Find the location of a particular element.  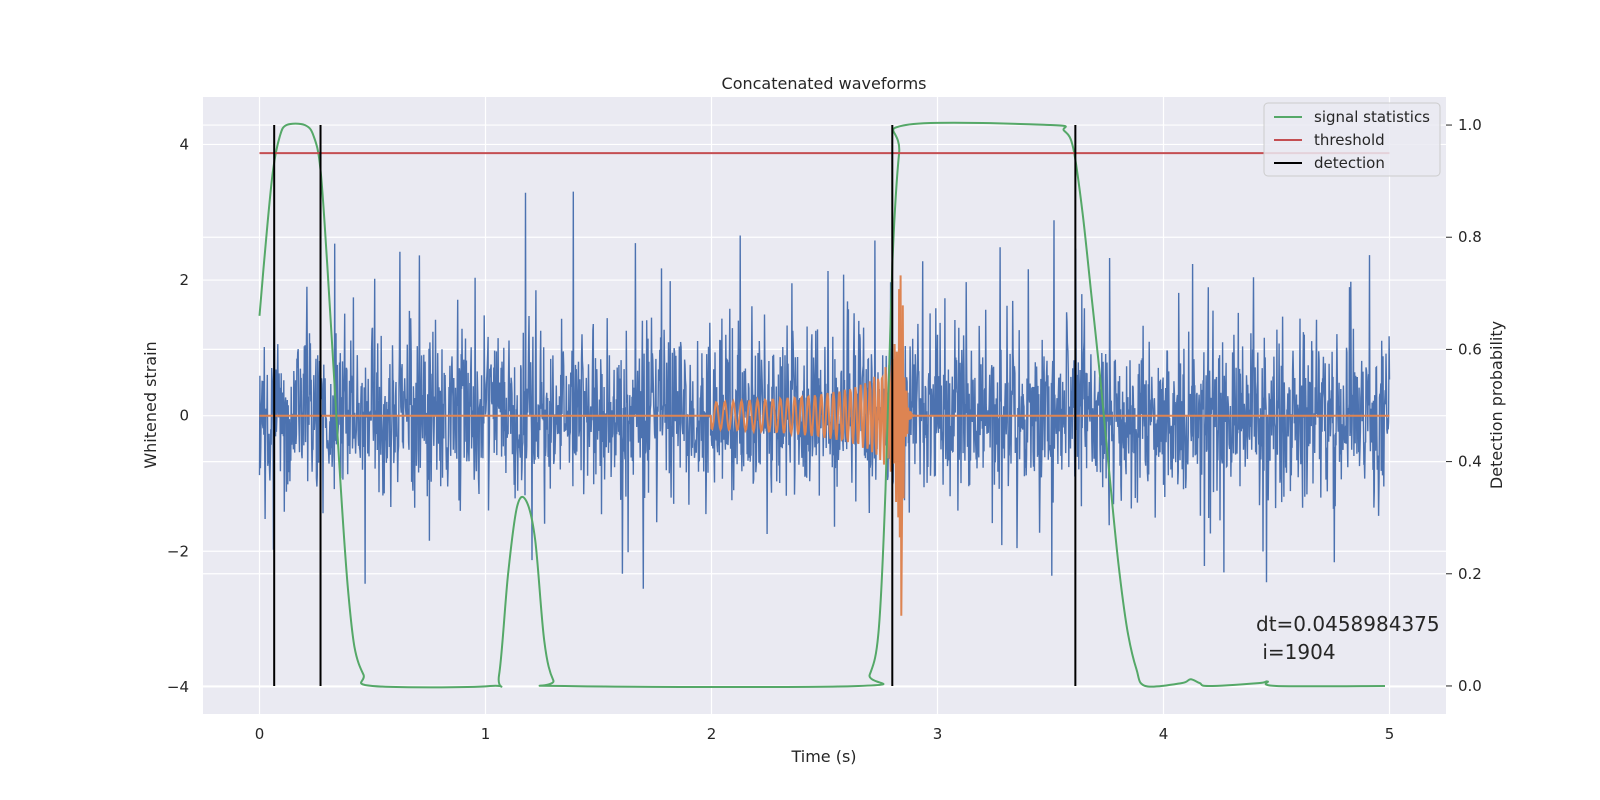

chart-title: Concatenated waveforms is located at coordinates (824, 83).